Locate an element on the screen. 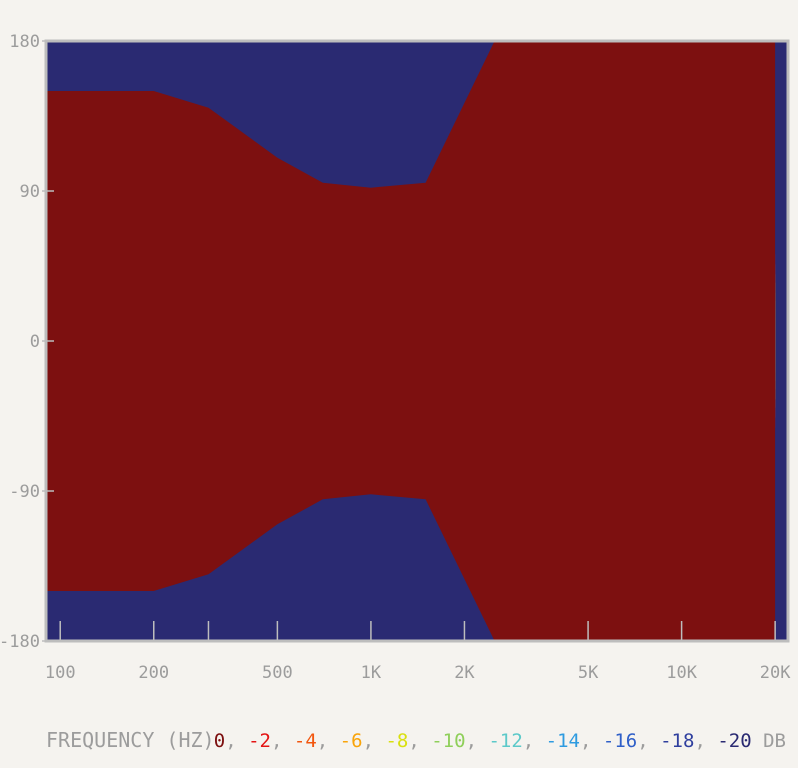  y-tick-label: -180 is located at coordinates (20, 642).